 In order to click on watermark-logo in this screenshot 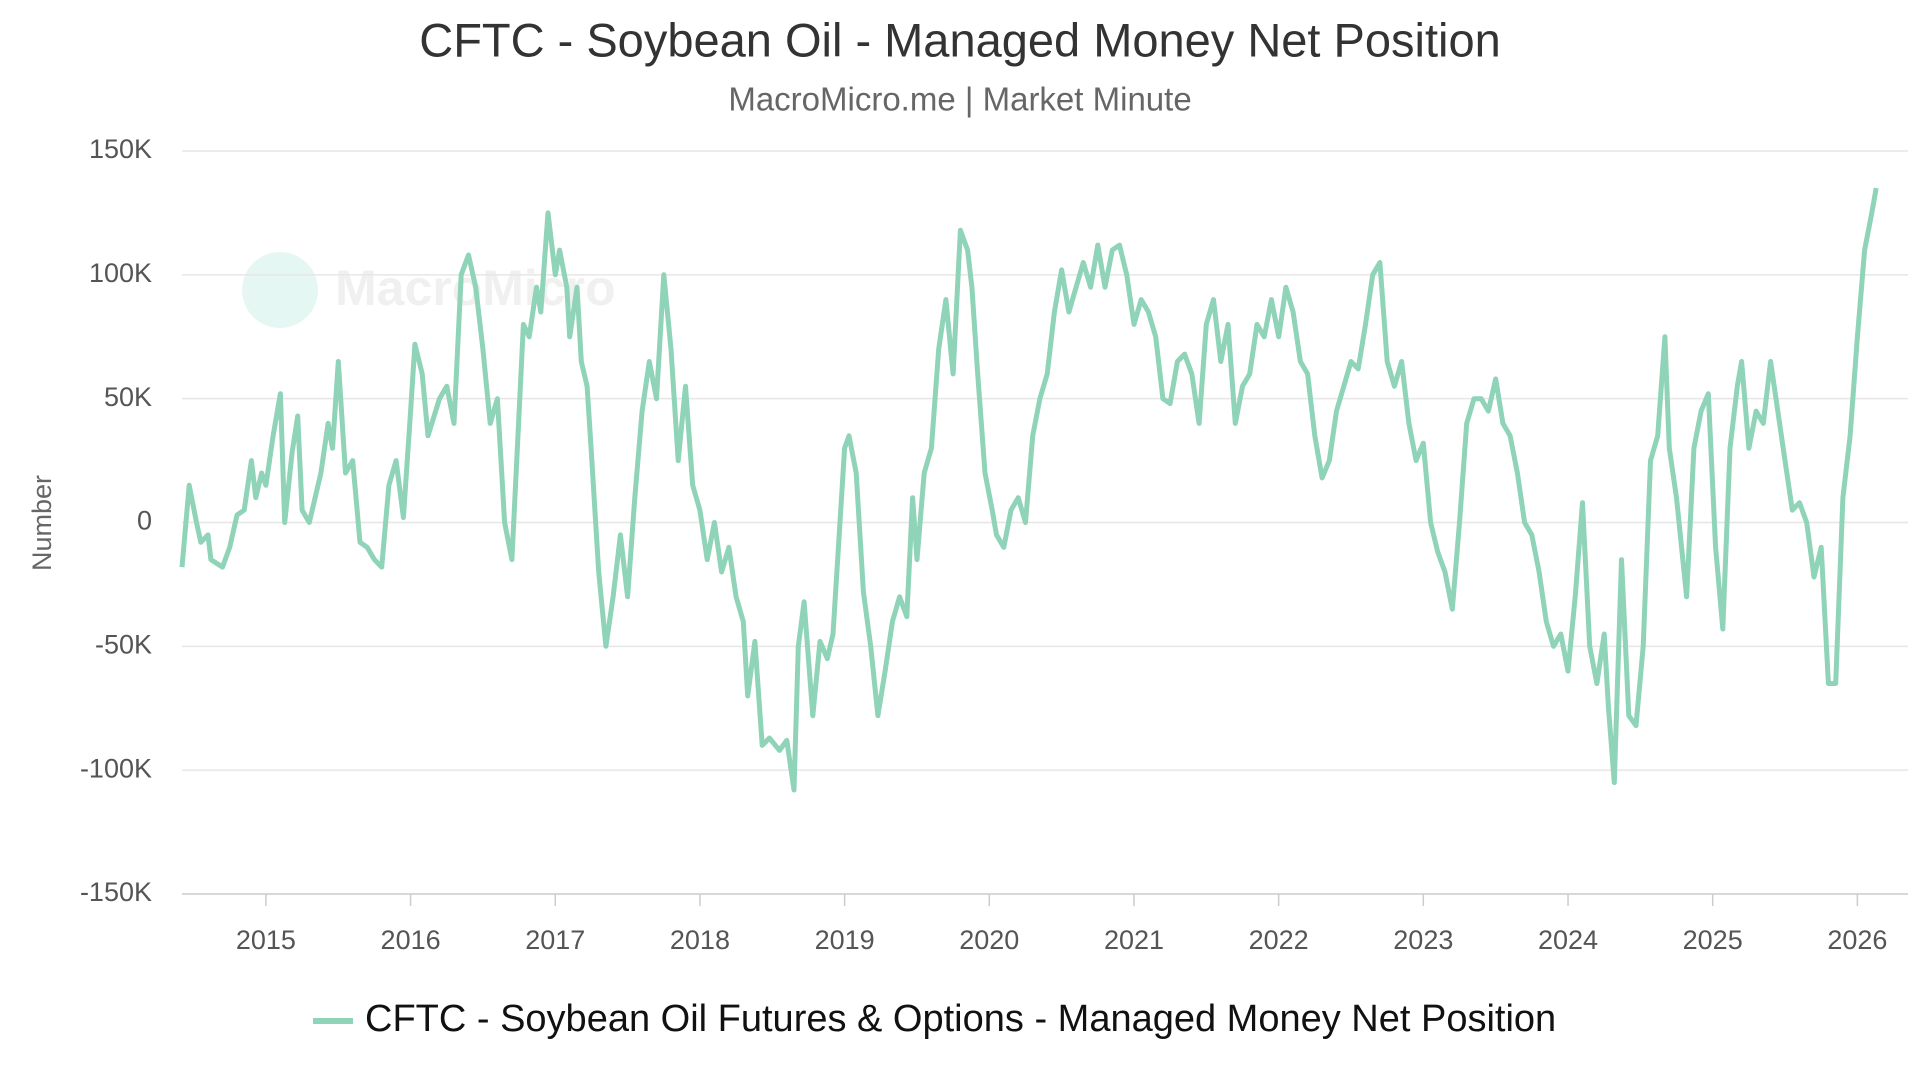, I will do `click(280, 290)`.